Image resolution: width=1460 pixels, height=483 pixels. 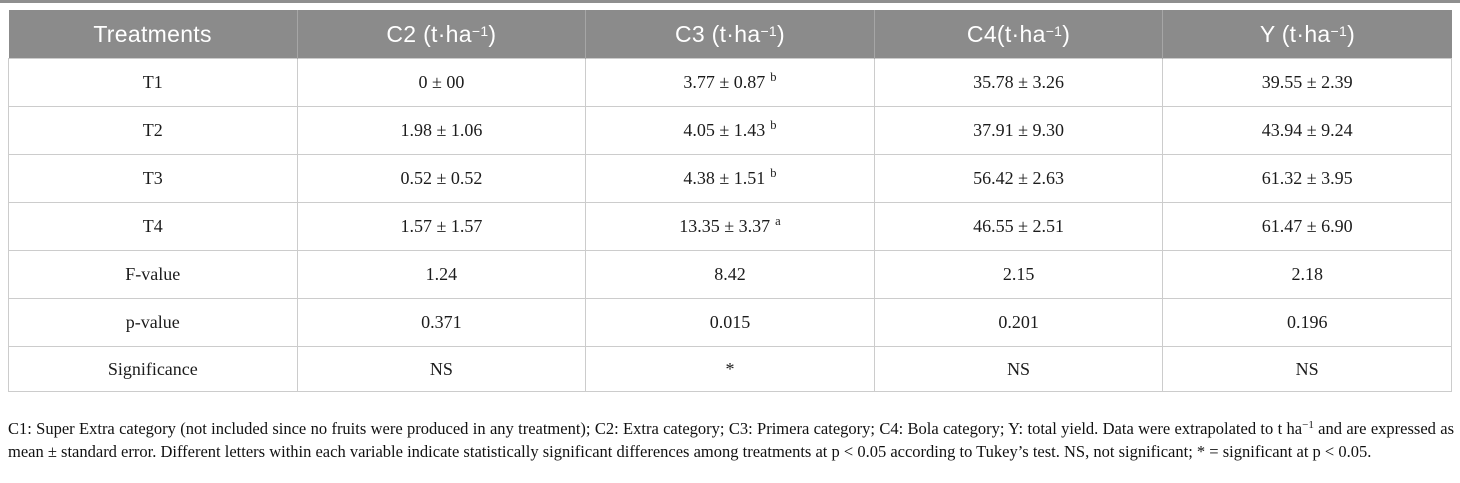 I want to click on value-cell: 2.18, so click(x=1307, y=274).